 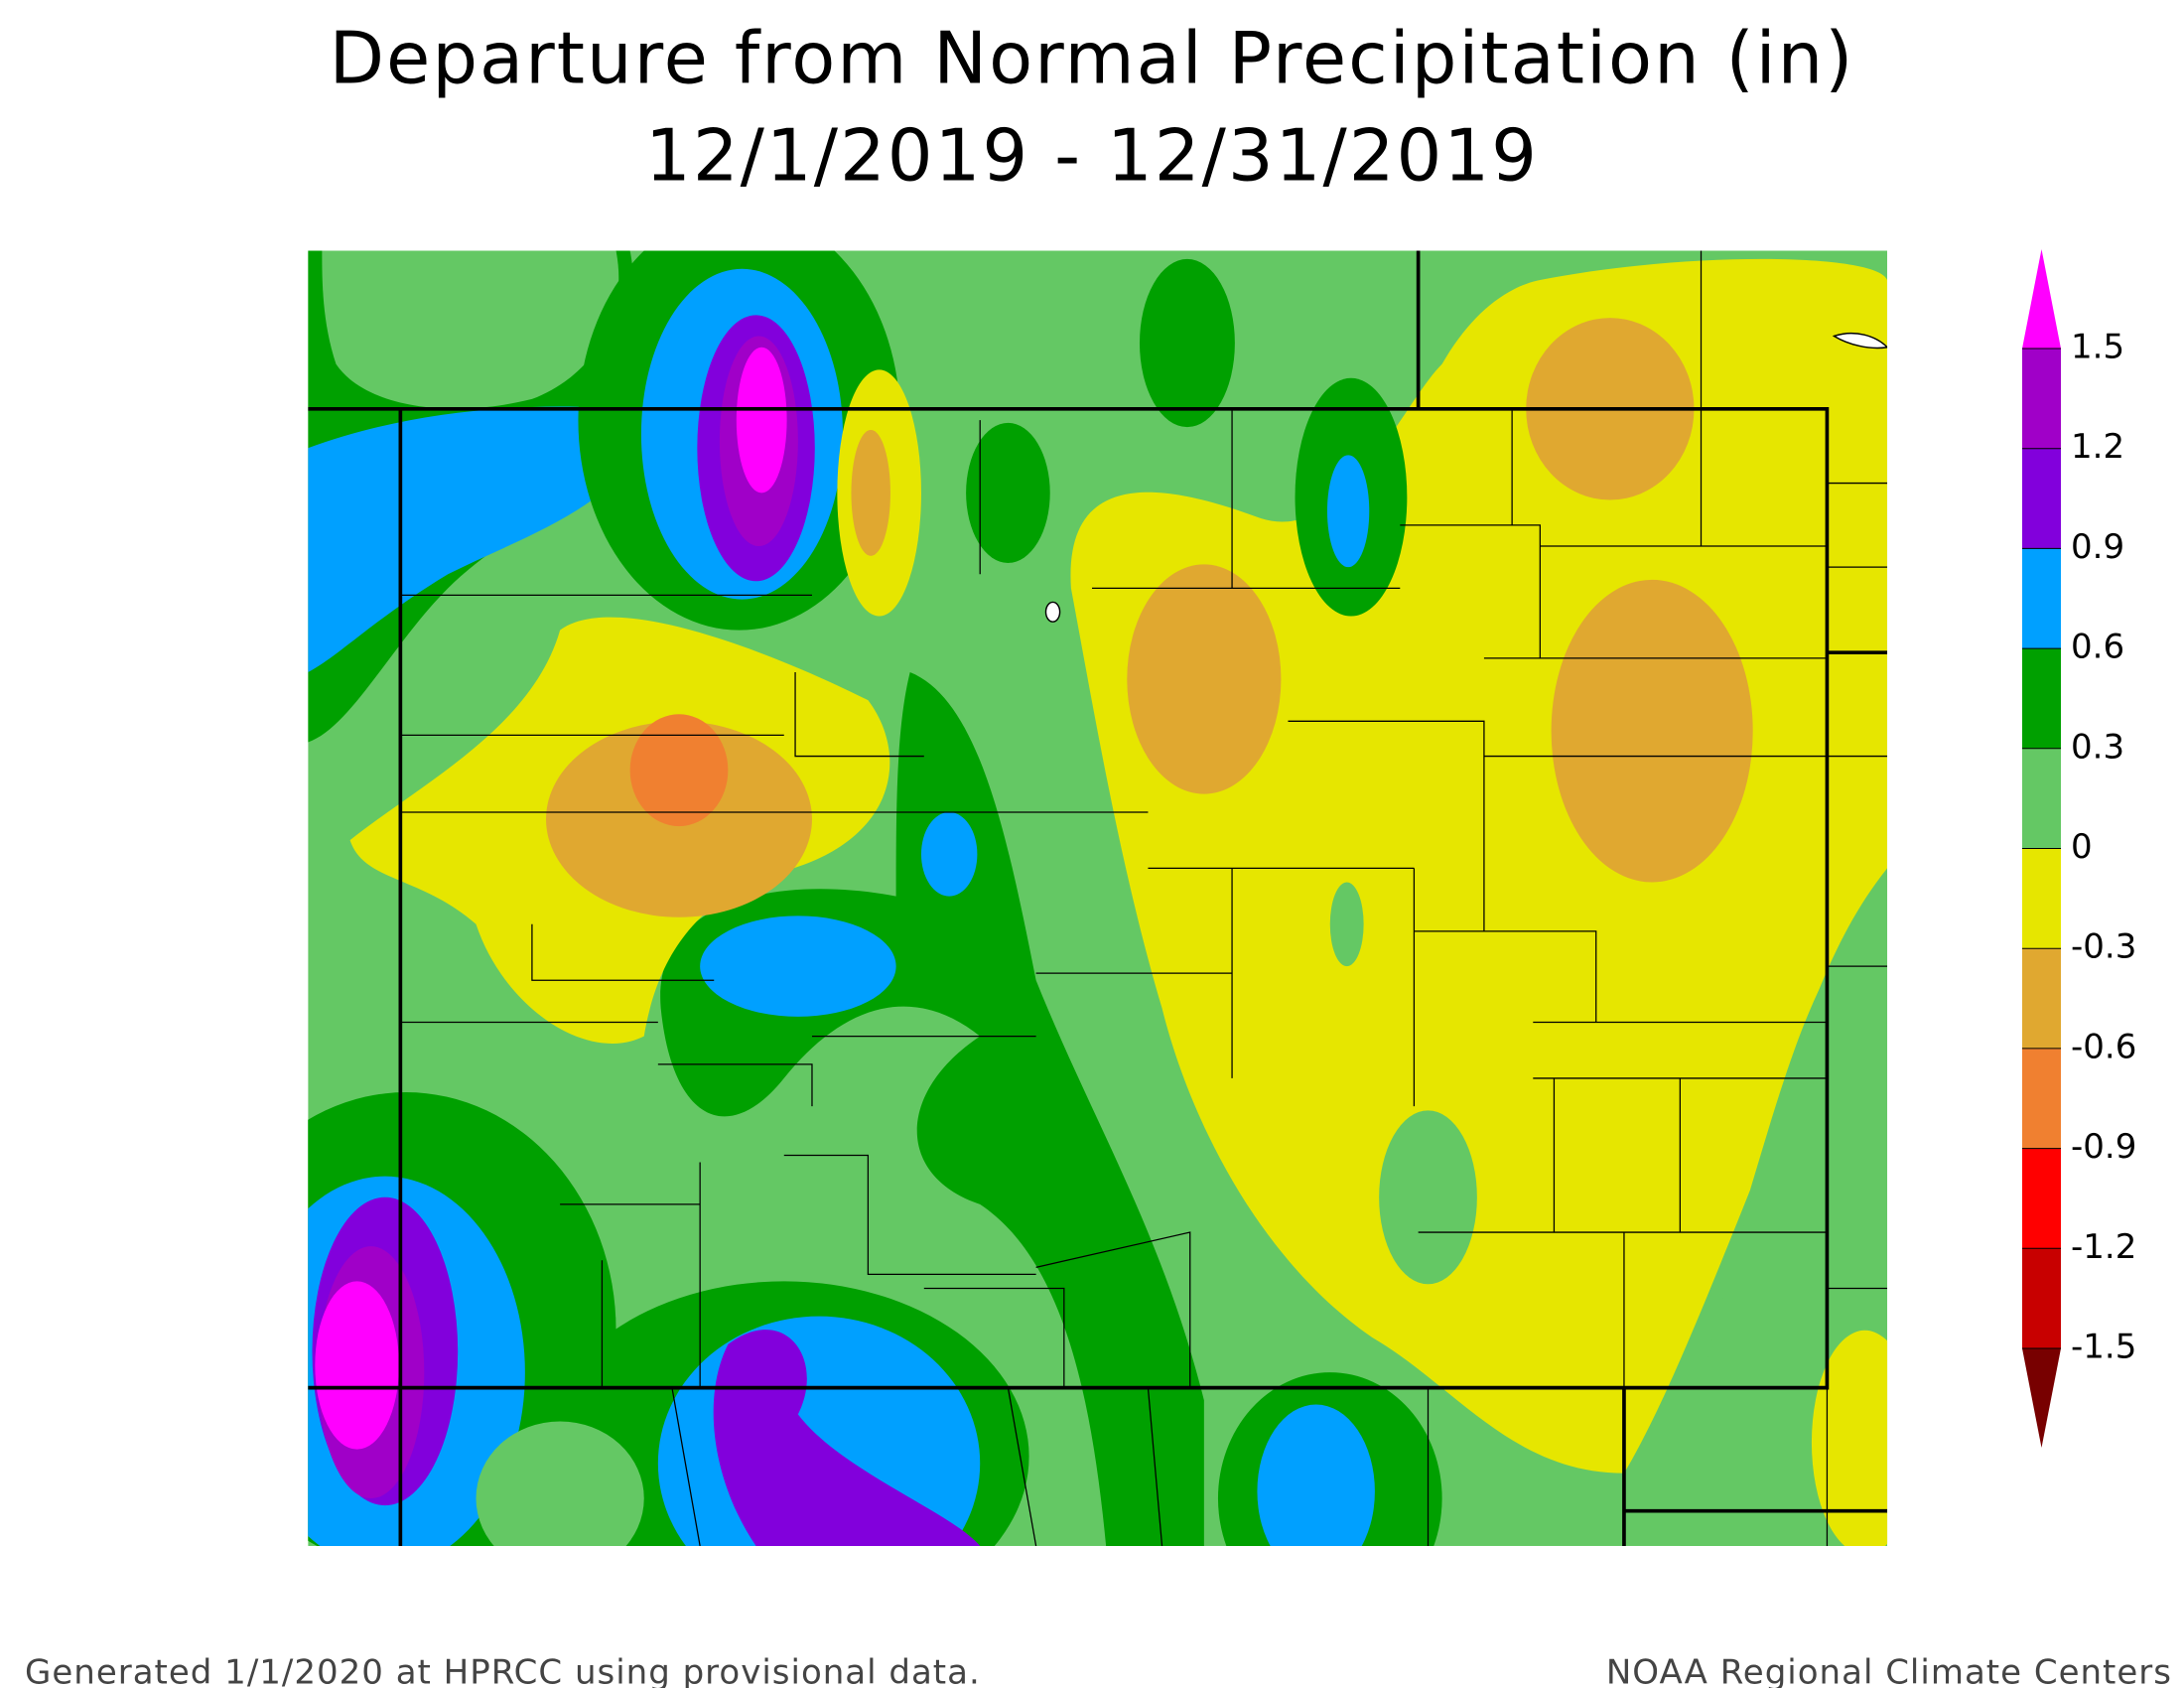 I want to click on colorbar-label: -0.6, so click(x=2103, y=1046).